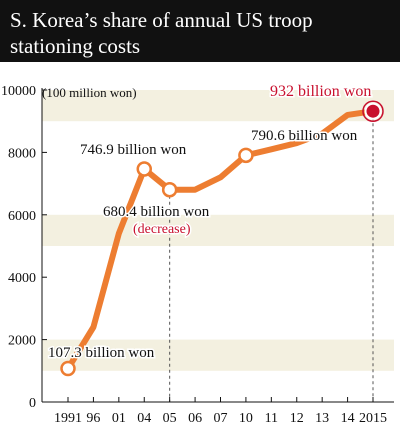  What do you see at coordinates (221, 418) in the screenshot?
I see `x-tick-label: 07` at bounding box center [221, 418].